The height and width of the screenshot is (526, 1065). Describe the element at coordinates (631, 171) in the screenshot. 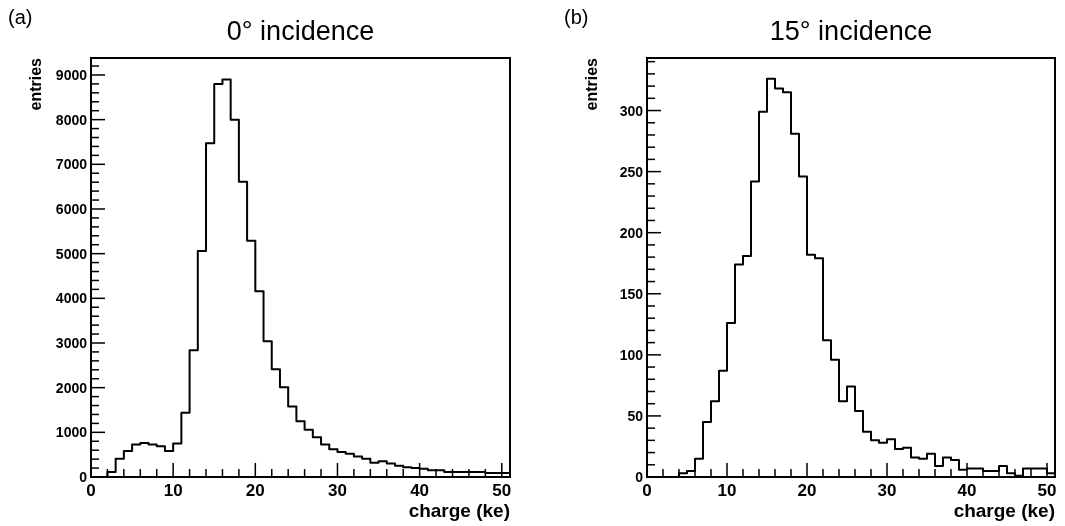

I see `y-tick-label: 250` at that location.